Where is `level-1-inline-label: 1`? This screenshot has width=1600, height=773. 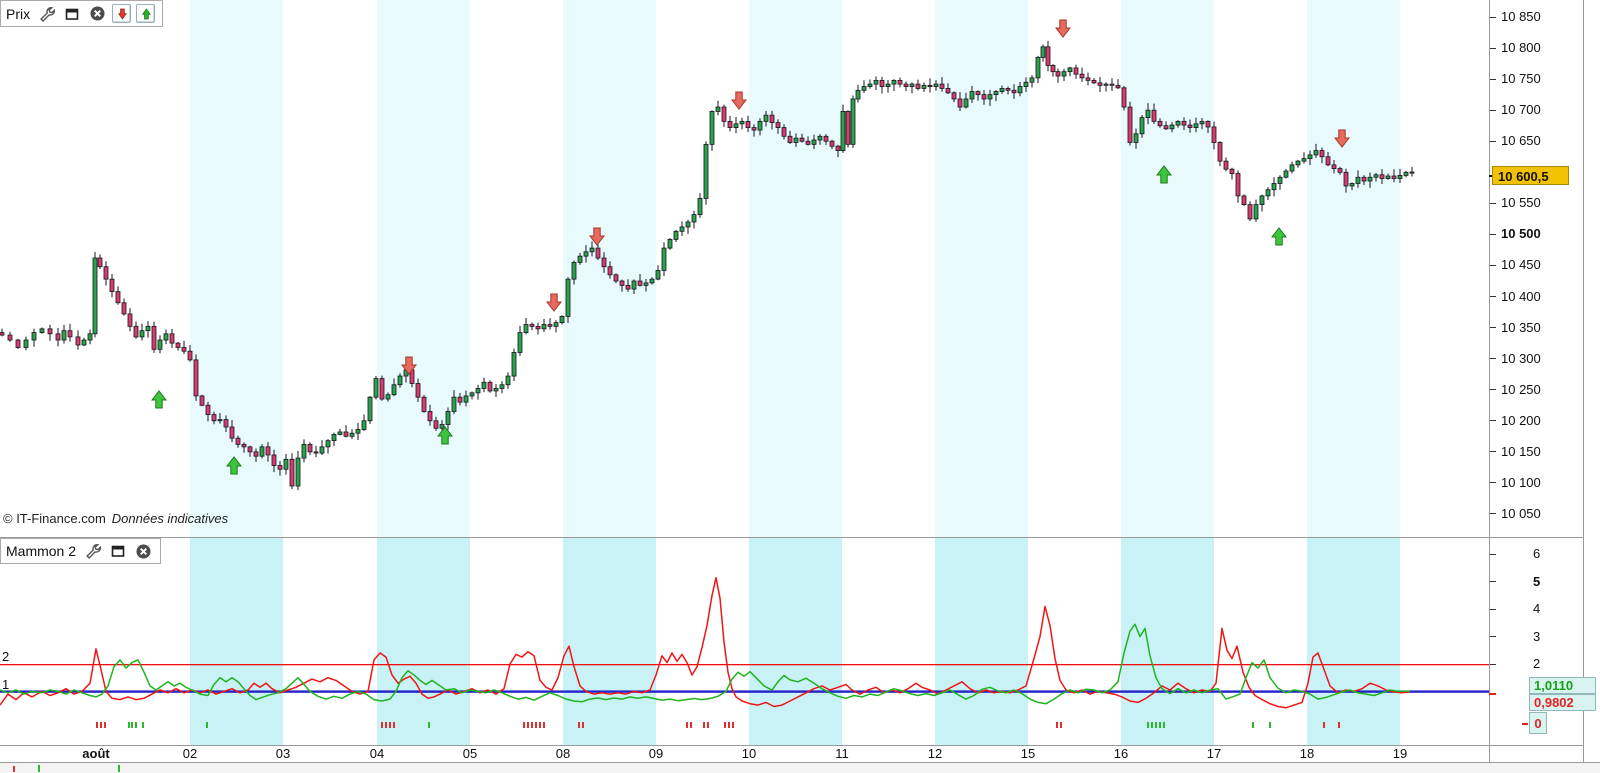 level-1-inline-label: 1 is located at coordinates (6, 684).